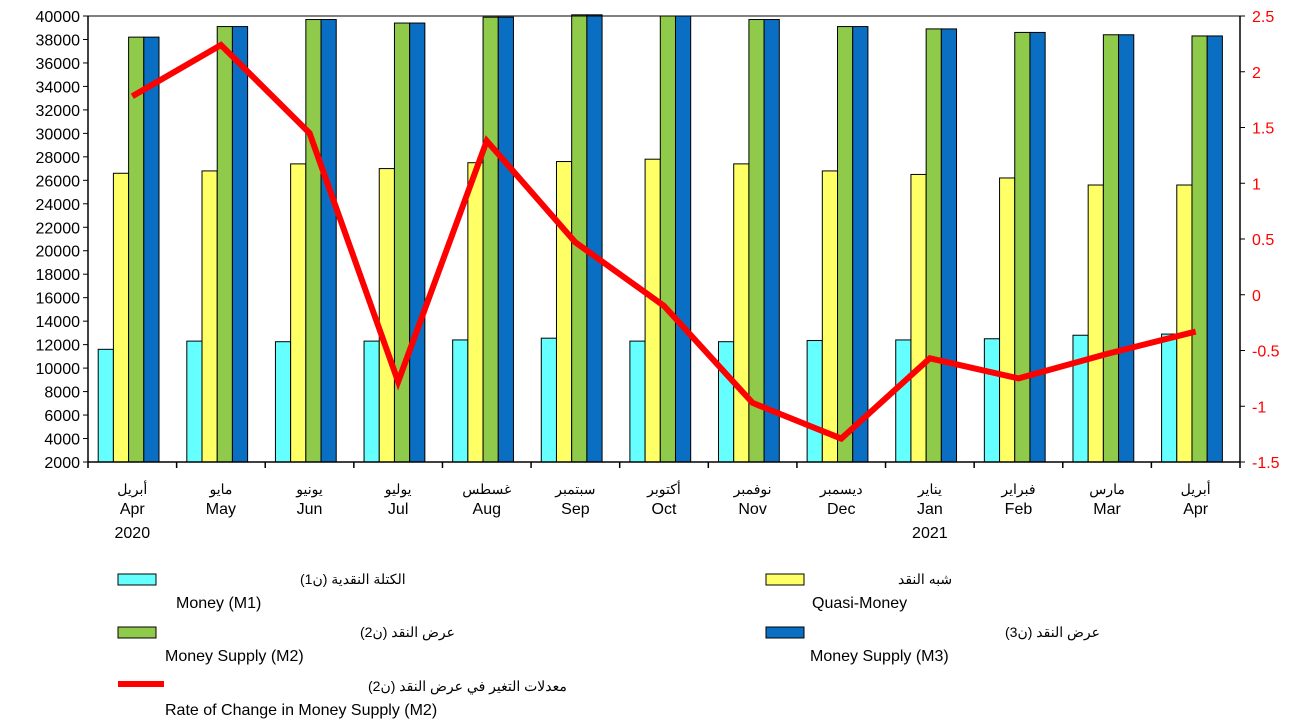 The width and height of the screenshot is (1312, 728). I want to click on category-label-en: Feb, so click(1019, 509).